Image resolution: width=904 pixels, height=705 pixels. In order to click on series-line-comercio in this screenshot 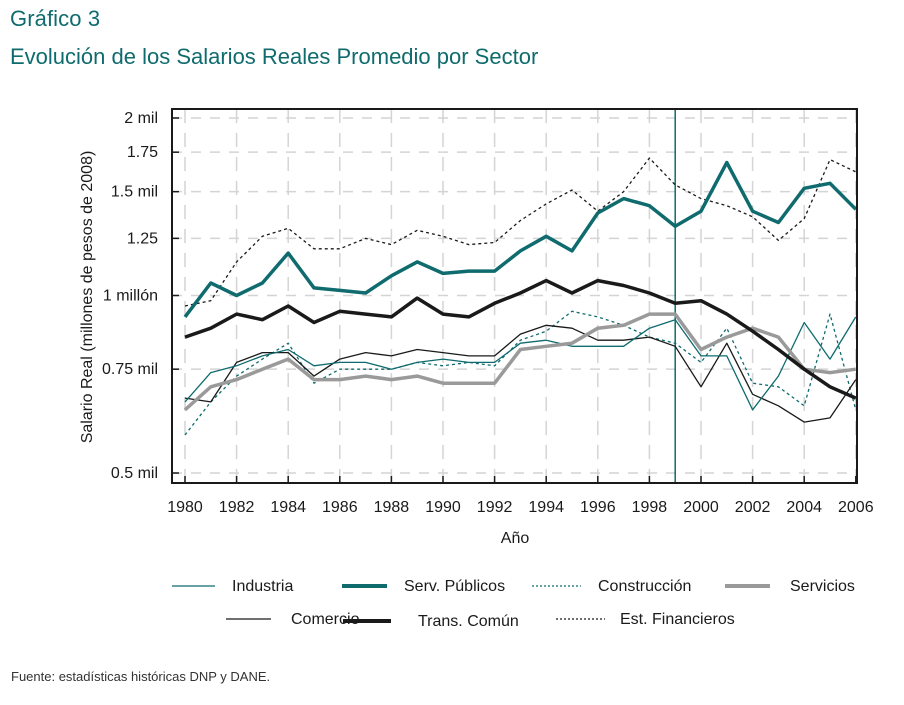, I will do `click(520, 373)`.